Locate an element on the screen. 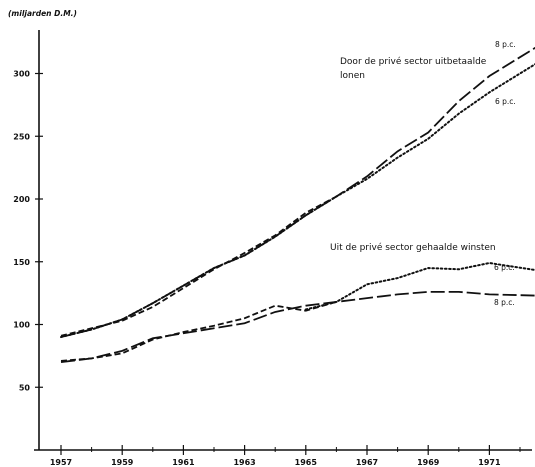 The image size is (535, 467). y-tick-label: 200 is located at coordinates (21, 199).